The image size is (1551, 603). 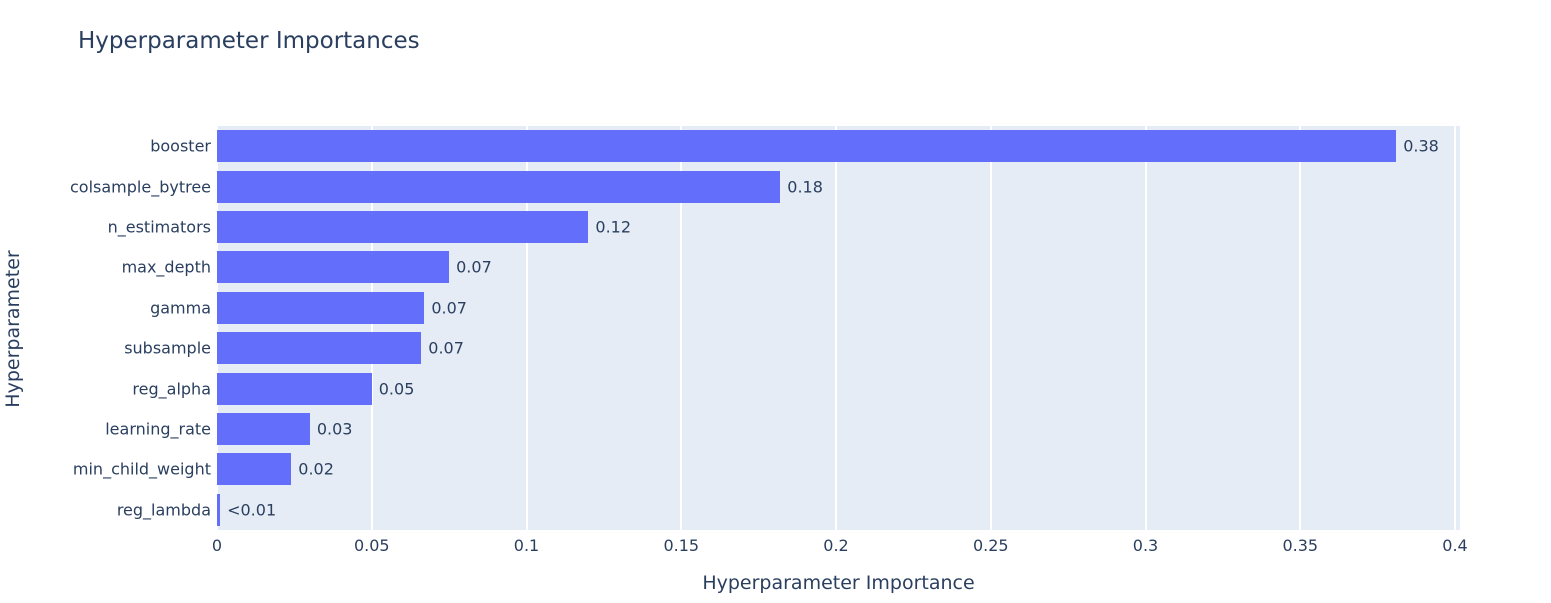 I want to click on y-tick-label-colsample_bytree: colsample_bytree, so click(x=140, y=187).